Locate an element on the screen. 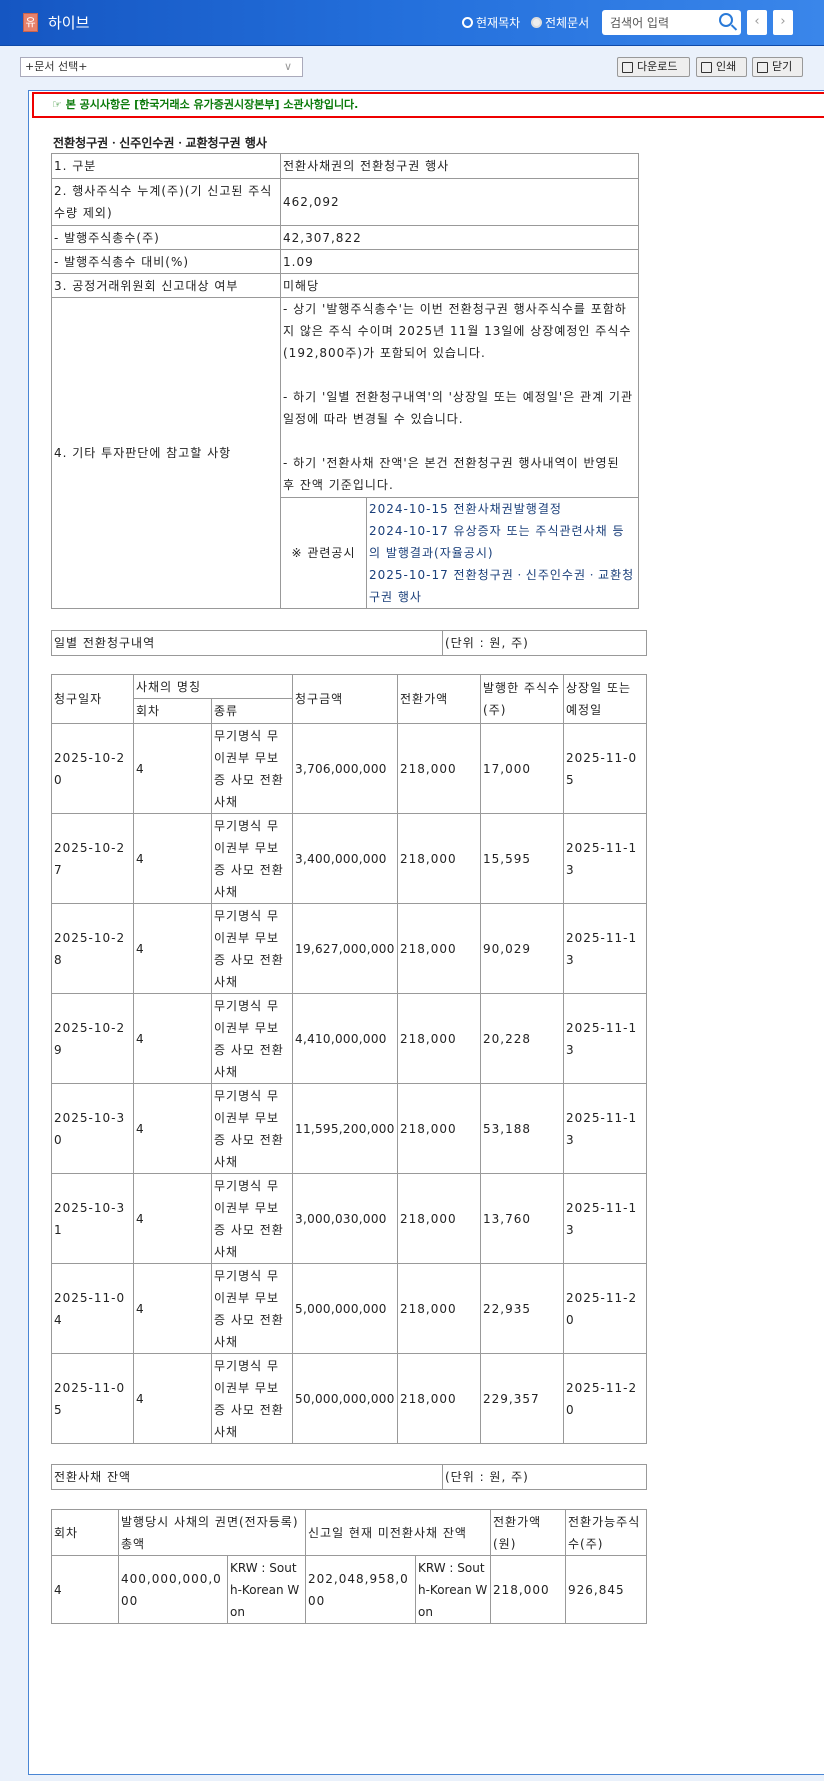 The image size is (824, 1781). balance-caption-table: 전환사채 잔액 (단위 : 원, 주) is located at coordinates (349, 1477).